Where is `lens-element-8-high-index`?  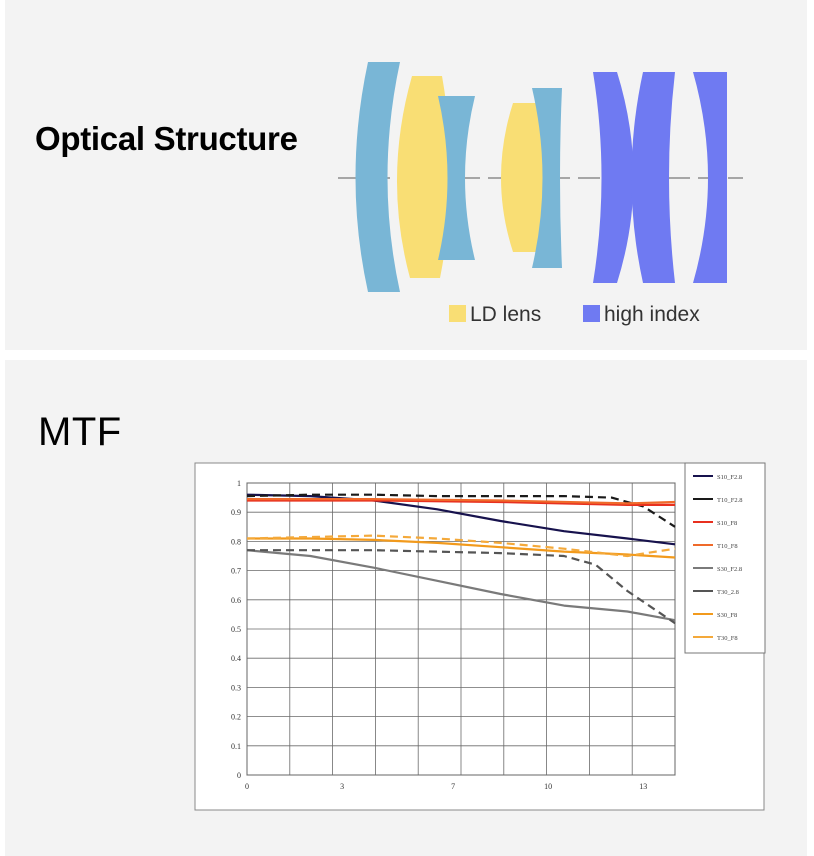
lens-element-8-high-index is located at coordinates (710, 177).